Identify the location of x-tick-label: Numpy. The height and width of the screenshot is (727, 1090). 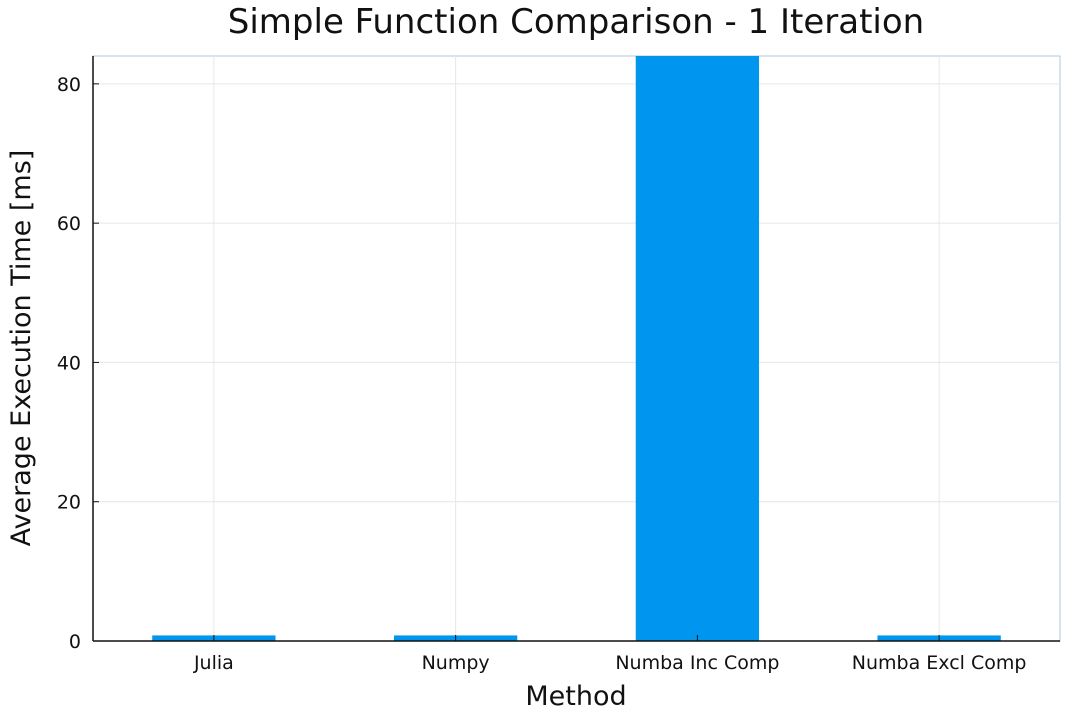
(456, 663).